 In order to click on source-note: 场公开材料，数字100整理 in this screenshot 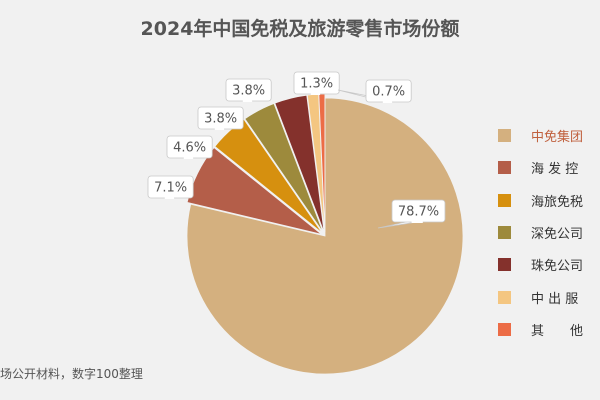, I will do `click(71, 374)`.